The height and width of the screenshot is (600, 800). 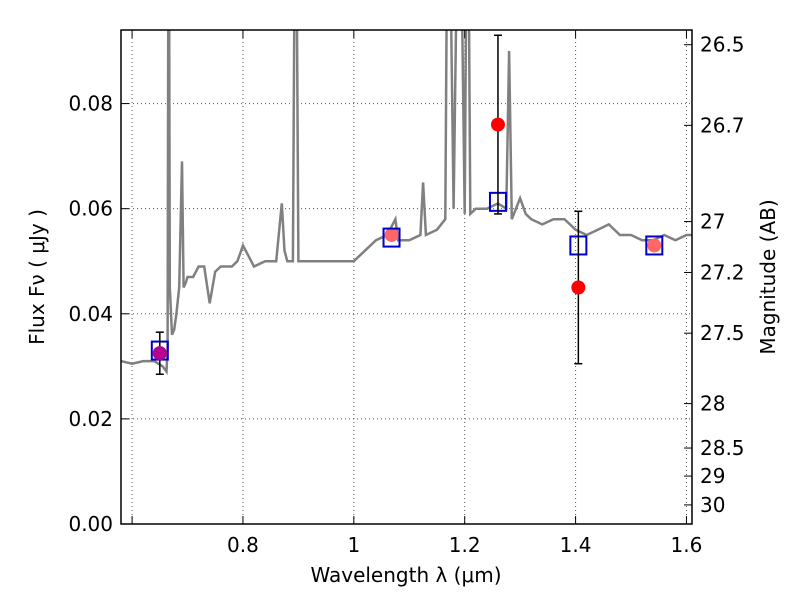 I want to click on y-tick-label: 0.04, so click(x=90, y=314).